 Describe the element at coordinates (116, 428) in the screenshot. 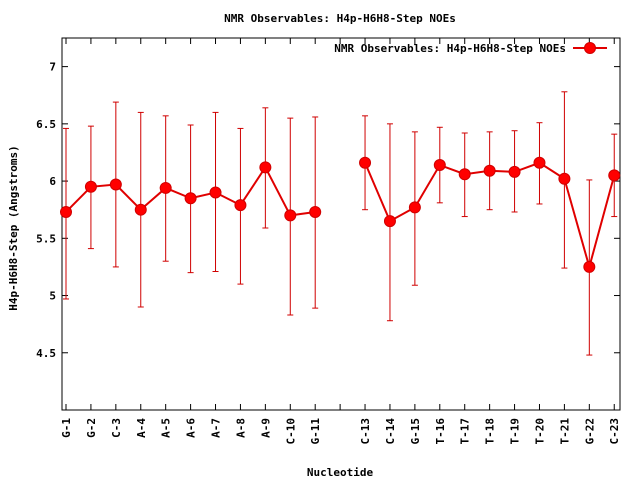

I see `x-tick-label: C-3` at that location.